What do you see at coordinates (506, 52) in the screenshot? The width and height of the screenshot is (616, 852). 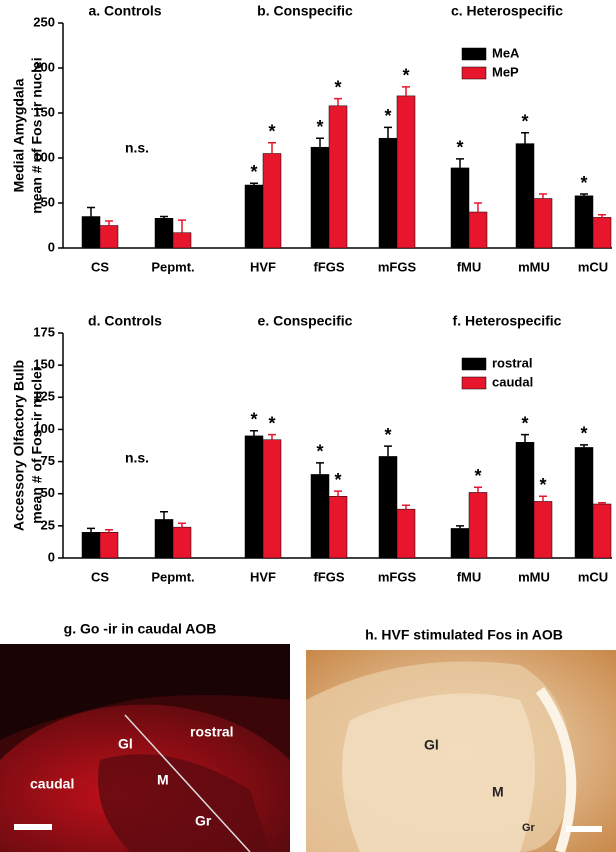 I see `legend-label: MeA` at bounding box center [506, 52].